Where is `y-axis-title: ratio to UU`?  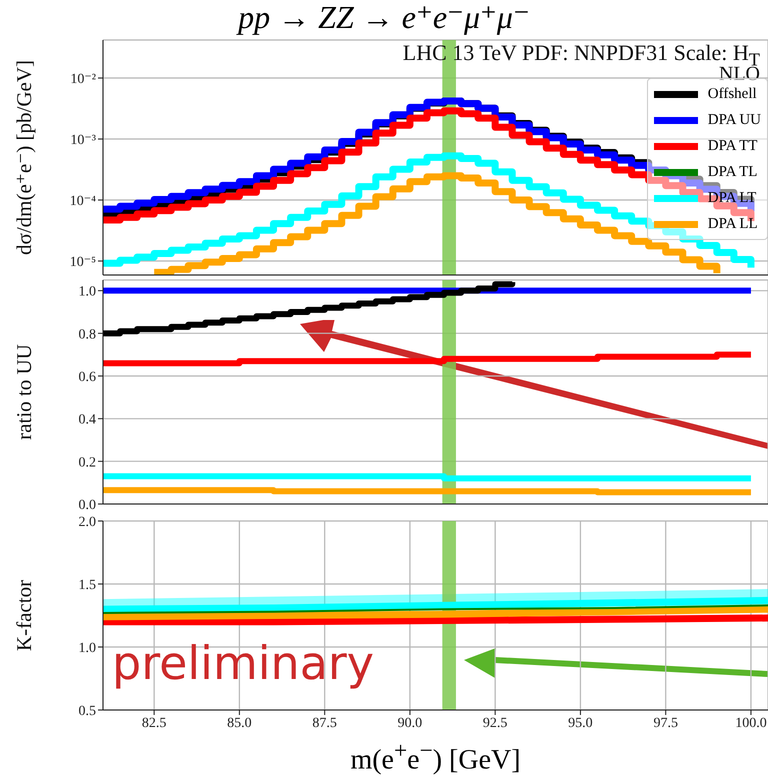
y-axis-title: ratio to UU is located at coordinates (24, 392).